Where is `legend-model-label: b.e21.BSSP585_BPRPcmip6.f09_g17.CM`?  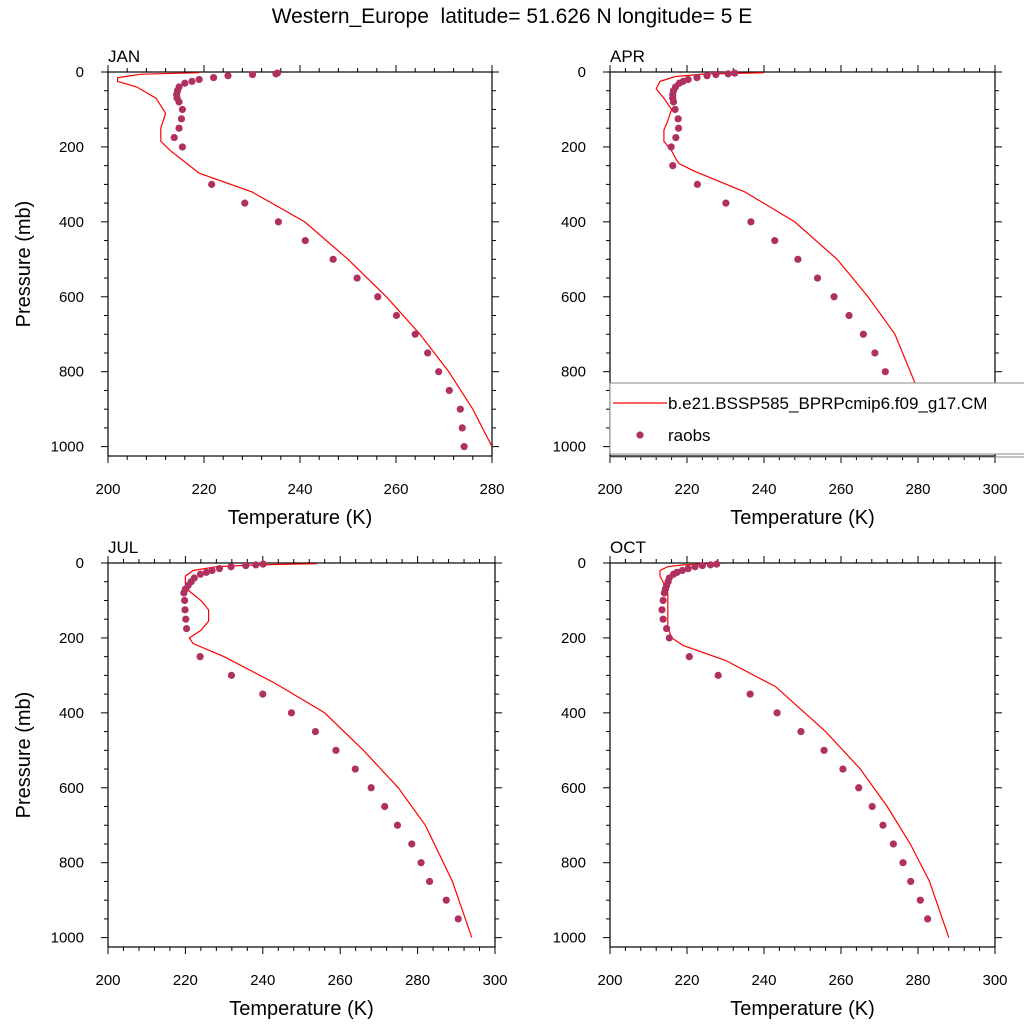
legend-model-label: b.e21.BSSP585_BPRPcmip6.f09_g17.CM is located at coordinates (827, 403).